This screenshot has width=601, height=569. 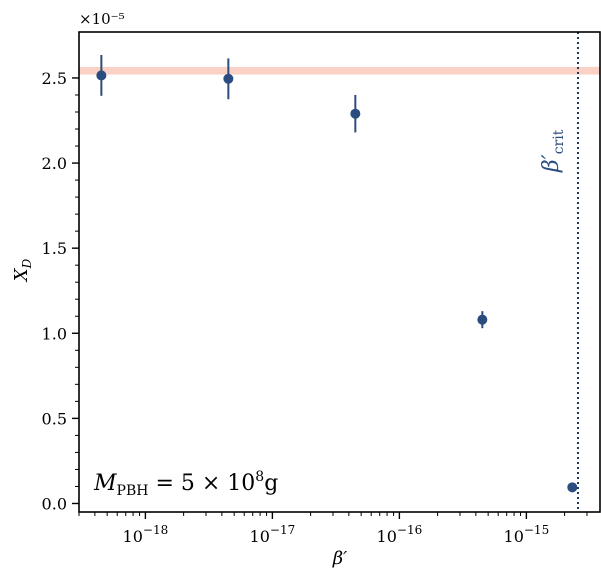 What do you see at coordinates (333, 529) in the screenshot?
I see `x-axis-ticks: 10−18 10−17 10−16 10−15` at bounding box center [333, 529].